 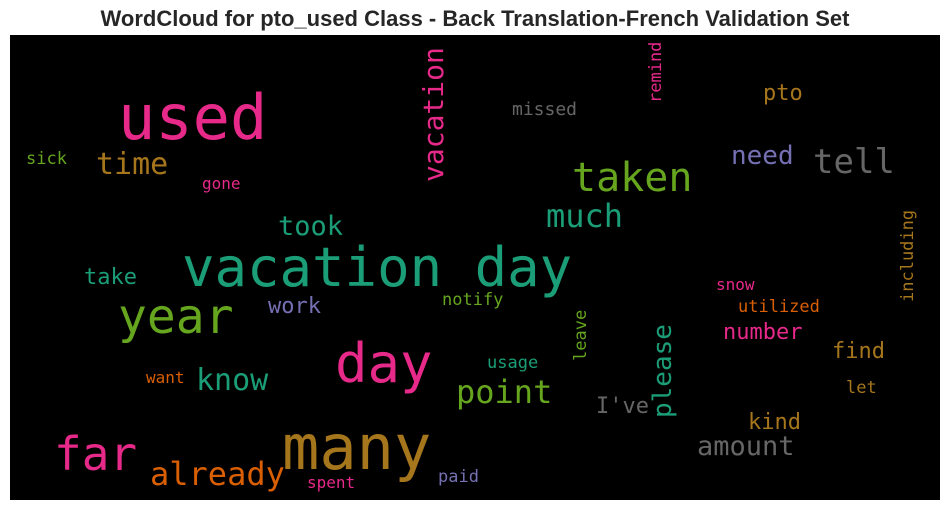 I want to click on word-year: year, so click(x=176, y=317).